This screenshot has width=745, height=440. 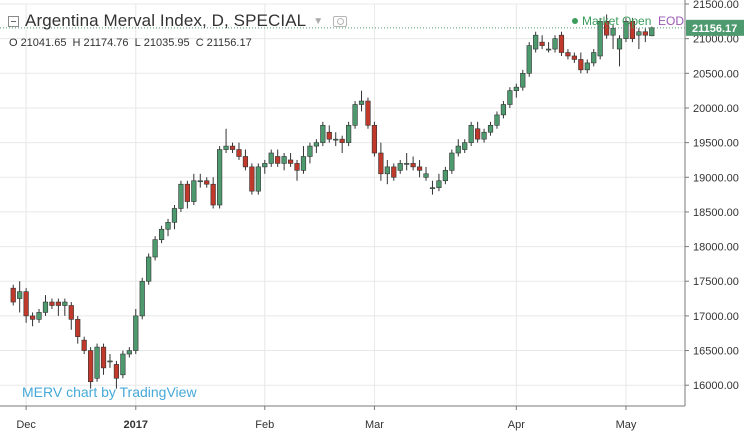 What do you see at coordinates (43, 43) in the screenshot?
I see `open-value: 21041.65` at bounding box center [43, 43].